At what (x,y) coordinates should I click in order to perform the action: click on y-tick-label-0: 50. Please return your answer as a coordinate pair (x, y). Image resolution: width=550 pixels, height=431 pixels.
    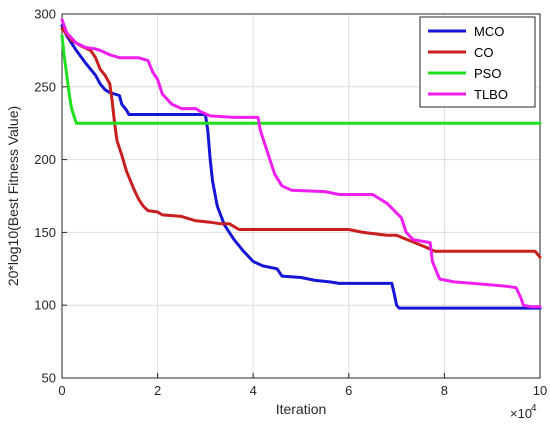
    Looking at the image, I should click on (49, 378).